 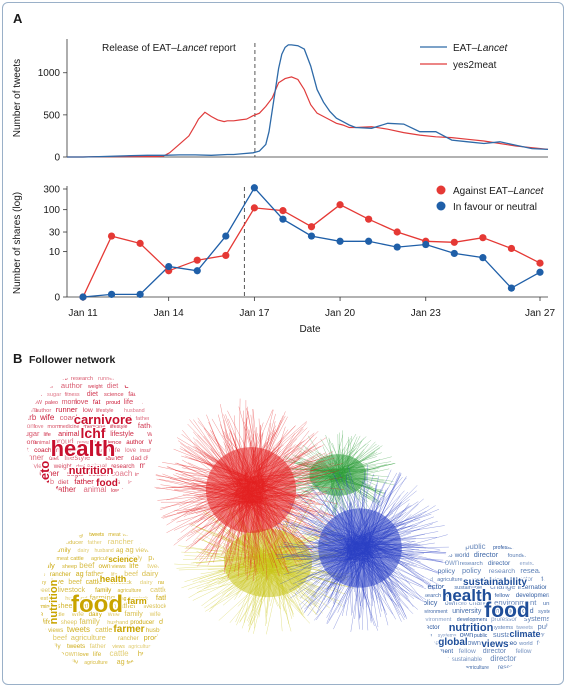 What do you see at coordinates (72, 543) in the screenshot?
I see `wordcloud-word: producer` at bounding box center [72, 543].